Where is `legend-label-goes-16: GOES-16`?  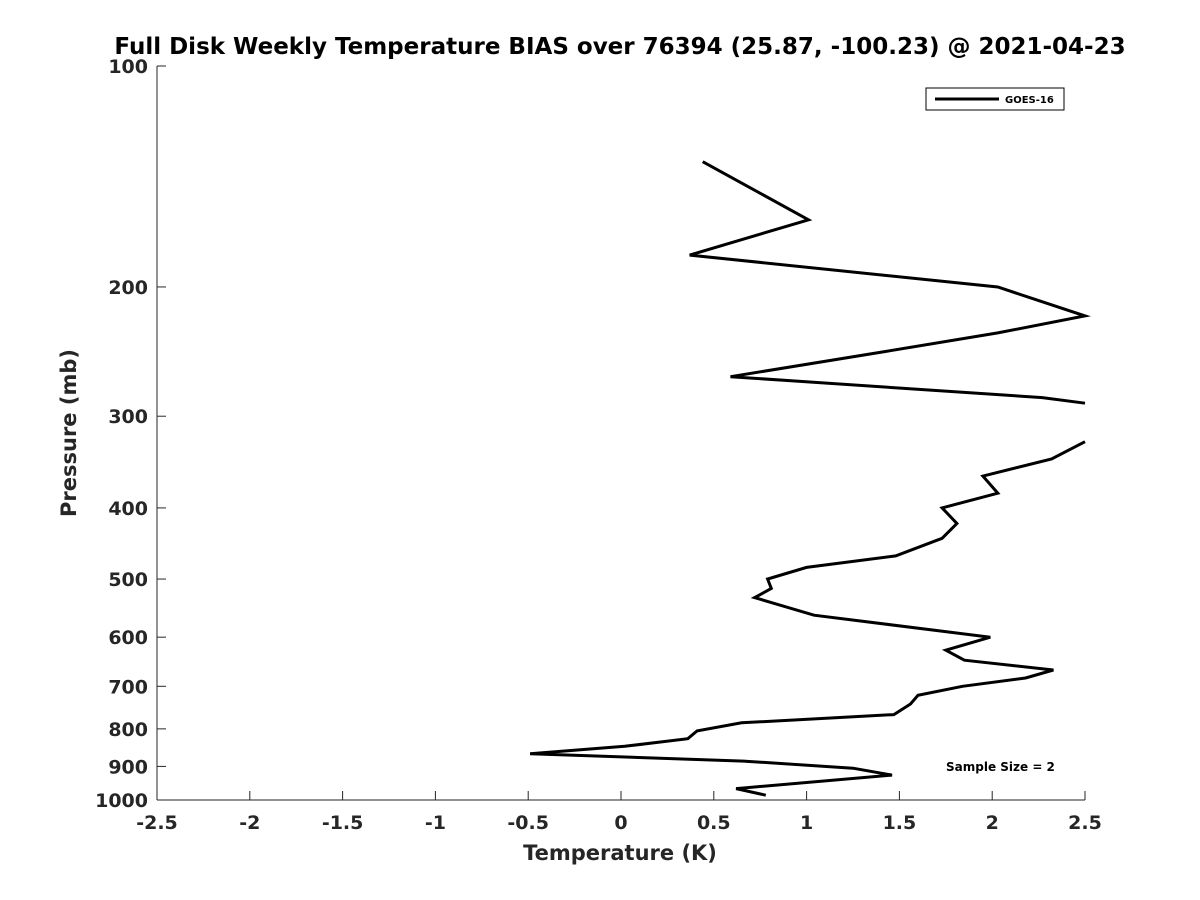
legend-label-goes-16: GOES-16 is located at coordinates (1029, 100).